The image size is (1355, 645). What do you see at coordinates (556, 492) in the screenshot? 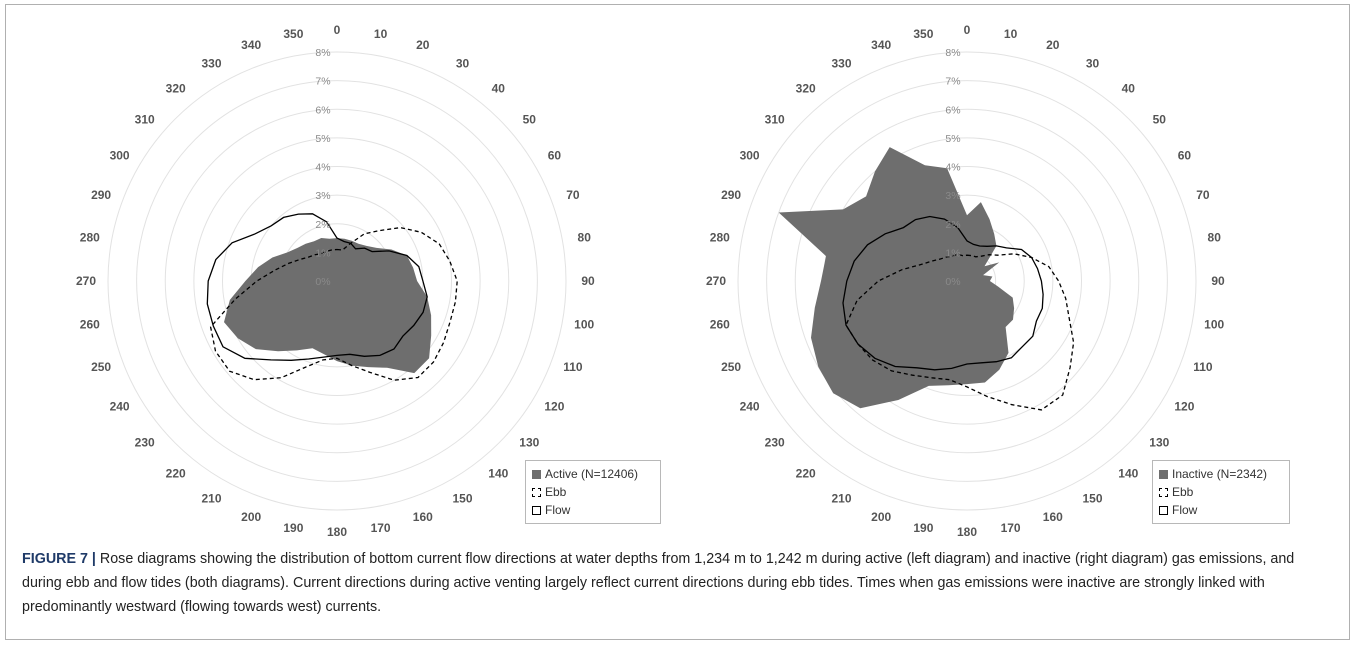
I see `legend-label: Ebb` at bounding box center [556, 492].